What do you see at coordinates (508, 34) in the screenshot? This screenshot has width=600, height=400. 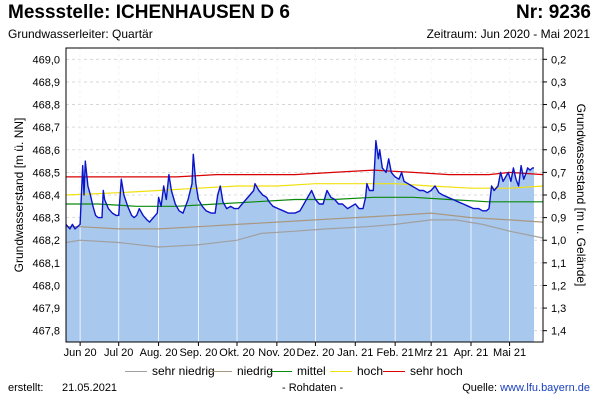 I see `period-label: Zeitraum: Jun 2020 - Mai 2021` at bounding box center [508, 34].